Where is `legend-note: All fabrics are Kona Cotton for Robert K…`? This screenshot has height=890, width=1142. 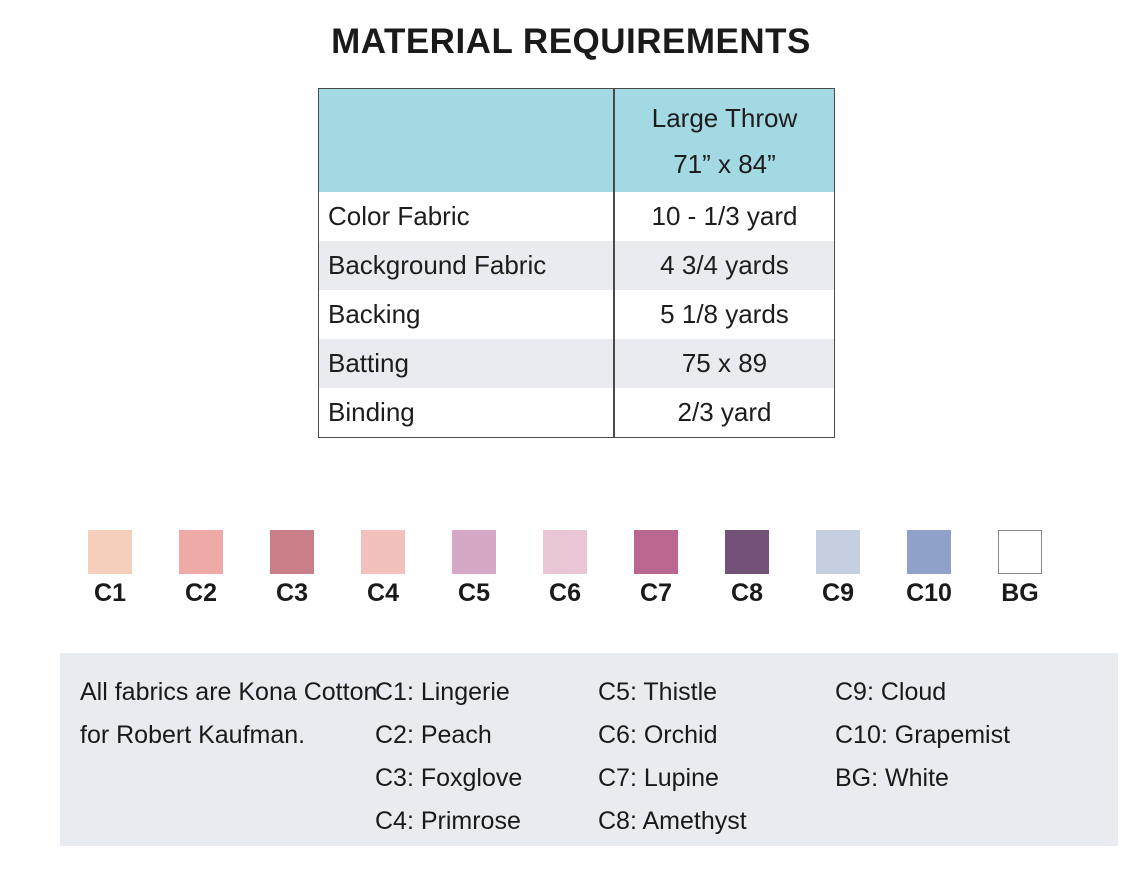
legend-note: All fabrics are Kona Cotton for Robert K… is located at coordinates (229, 713).